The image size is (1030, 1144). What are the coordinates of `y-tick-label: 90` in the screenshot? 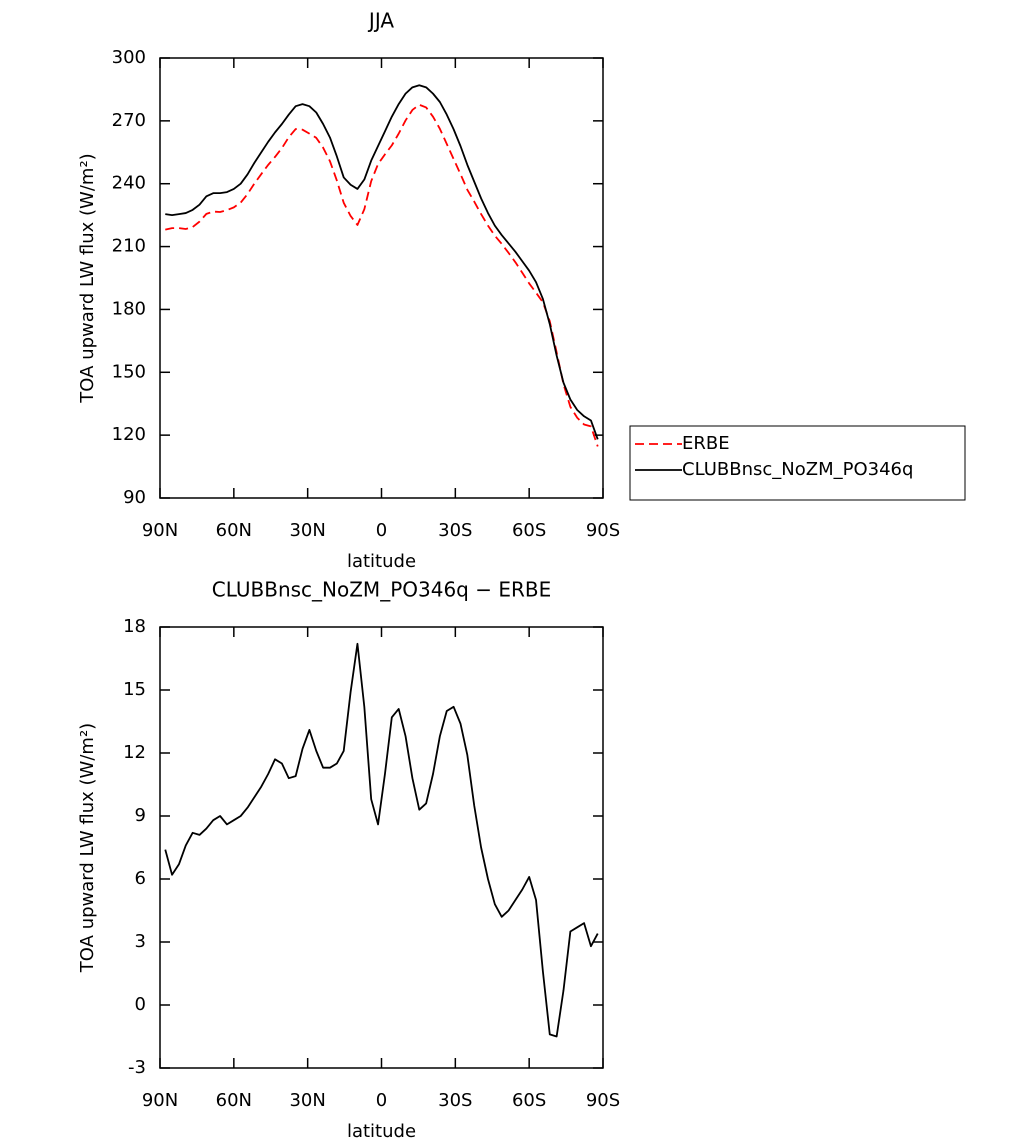 It's located at (134, 497).